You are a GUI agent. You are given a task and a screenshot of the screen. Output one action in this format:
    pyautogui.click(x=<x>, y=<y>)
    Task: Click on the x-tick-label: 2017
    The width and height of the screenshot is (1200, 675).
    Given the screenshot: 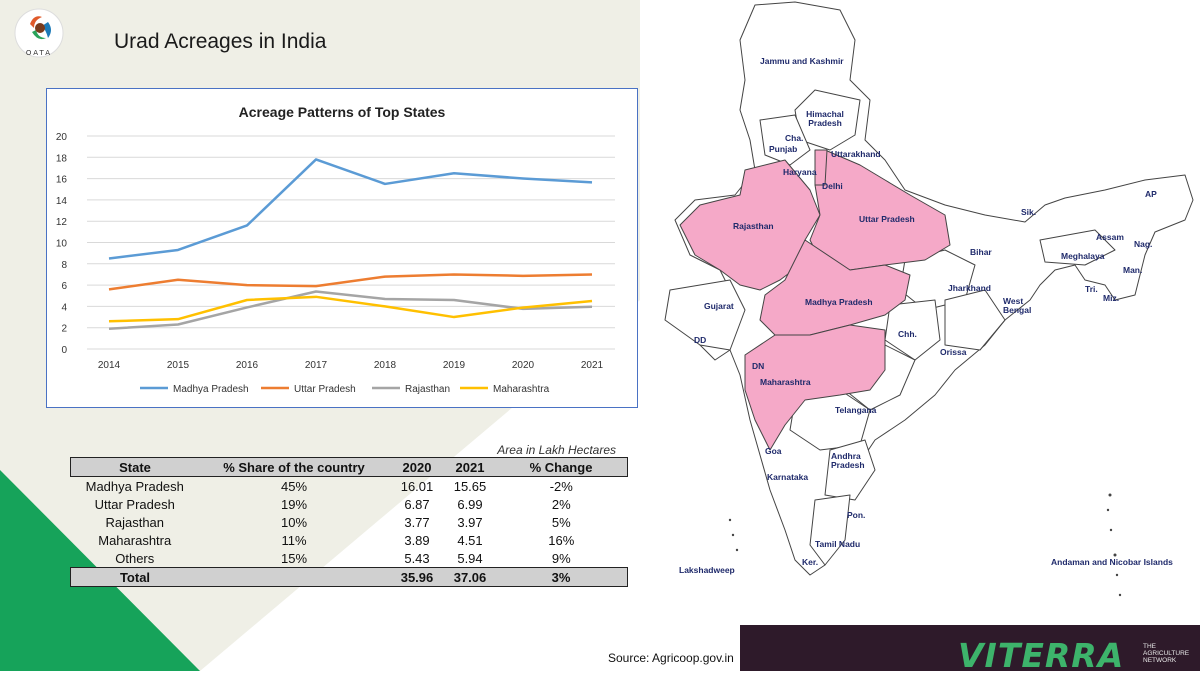 What is the action you would take?
    pyautogui.click(x=316, y=365)
    